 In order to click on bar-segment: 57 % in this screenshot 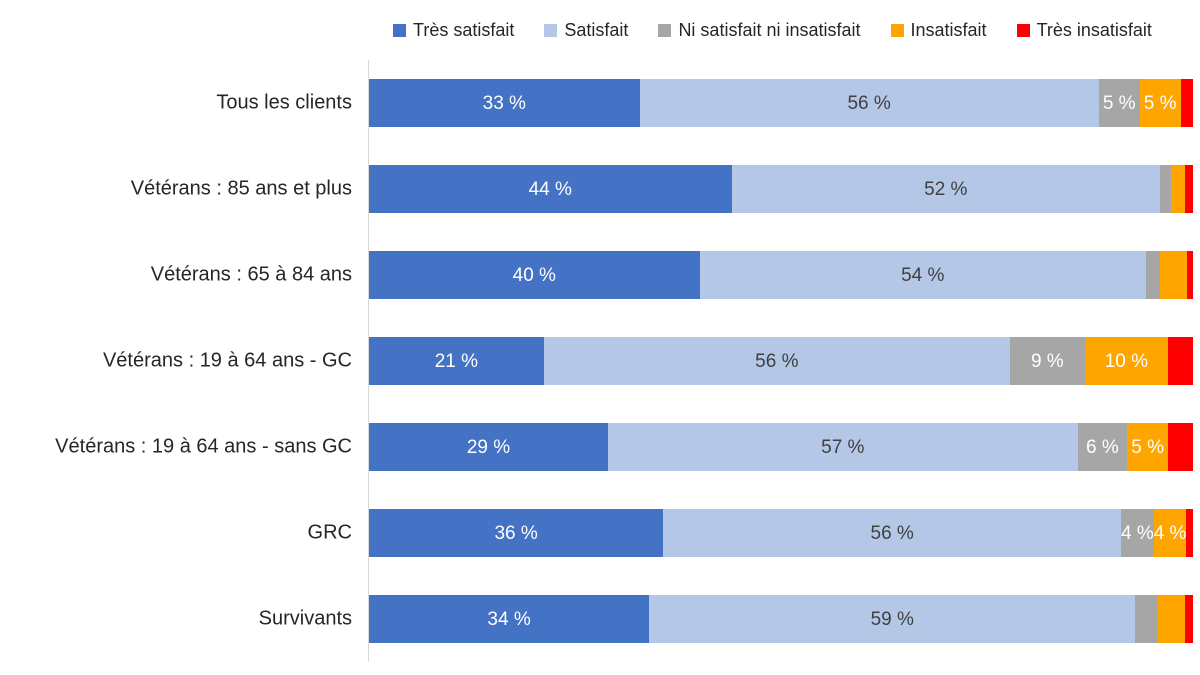, I will do `click(842, 447)`.